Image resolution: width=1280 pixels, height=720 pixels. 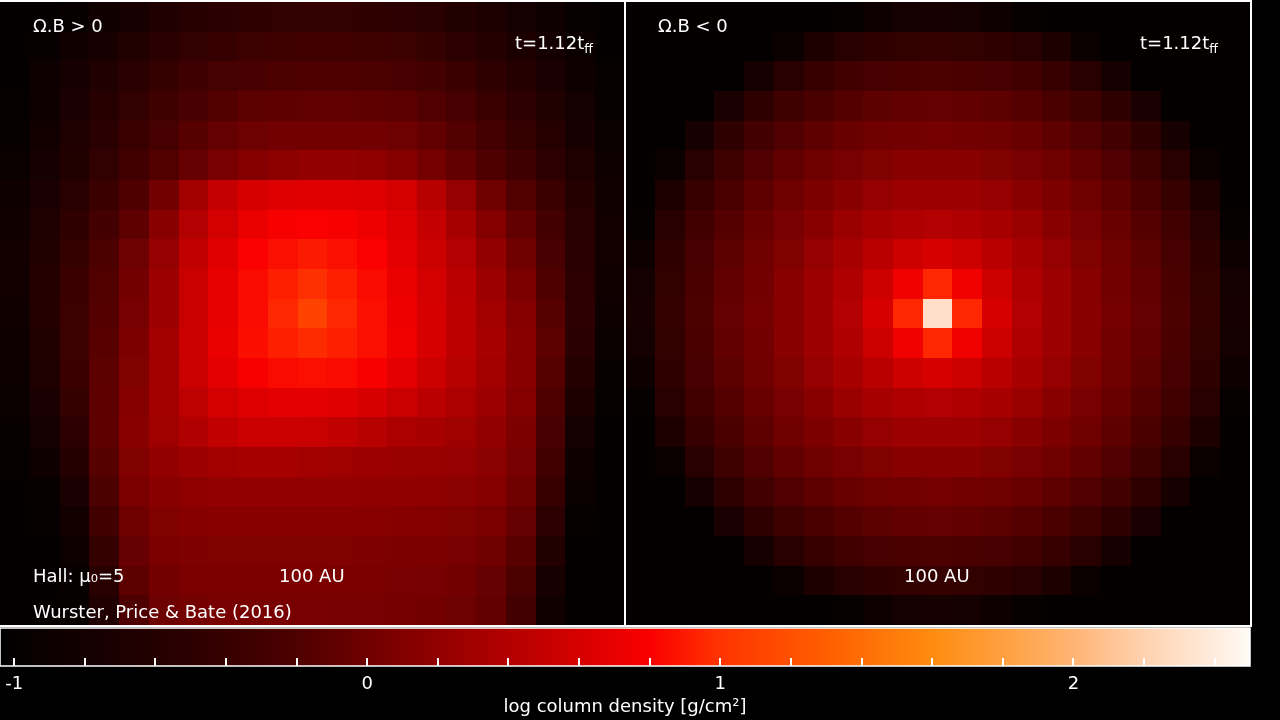 I want to click on annotation: Wurster, Price & Bate (2016), so click(x=162, y=611).